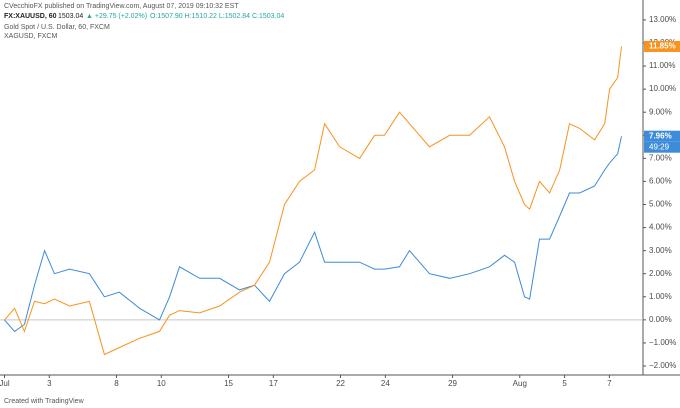 This screenshot has width=680, height=408. I want to click on x-tick-label: 7, so click(609, 383).